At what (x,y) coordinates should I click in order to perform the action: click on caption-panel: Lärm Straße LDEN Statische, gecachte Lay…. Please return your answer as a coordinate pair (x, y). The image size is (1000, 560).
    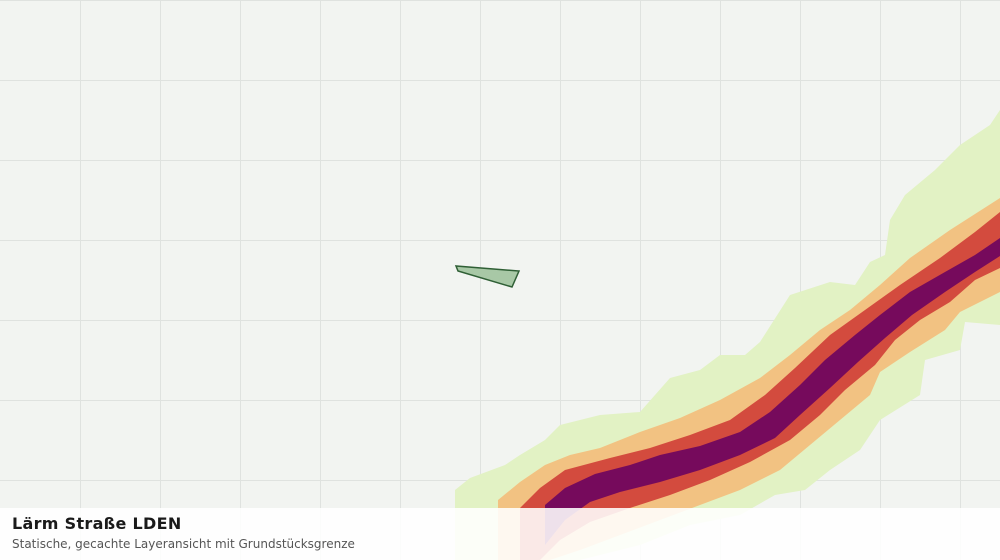
    Looking at the image, I should click on (500, 534).